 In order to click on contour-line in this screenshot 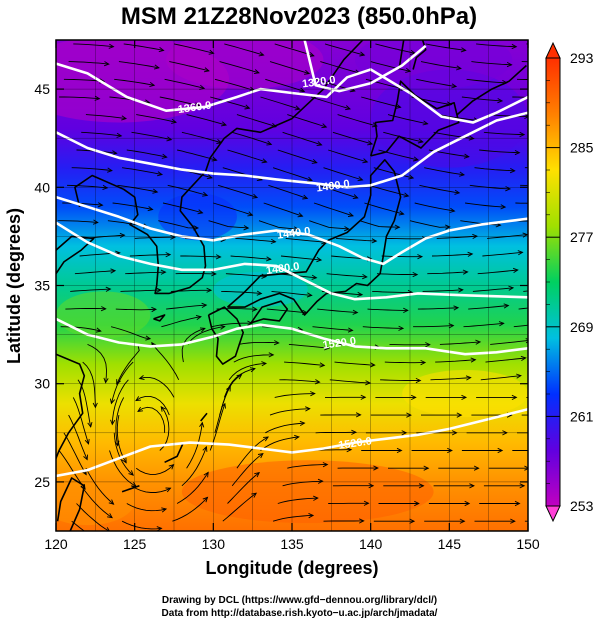, I will do `click(292, 230)`.